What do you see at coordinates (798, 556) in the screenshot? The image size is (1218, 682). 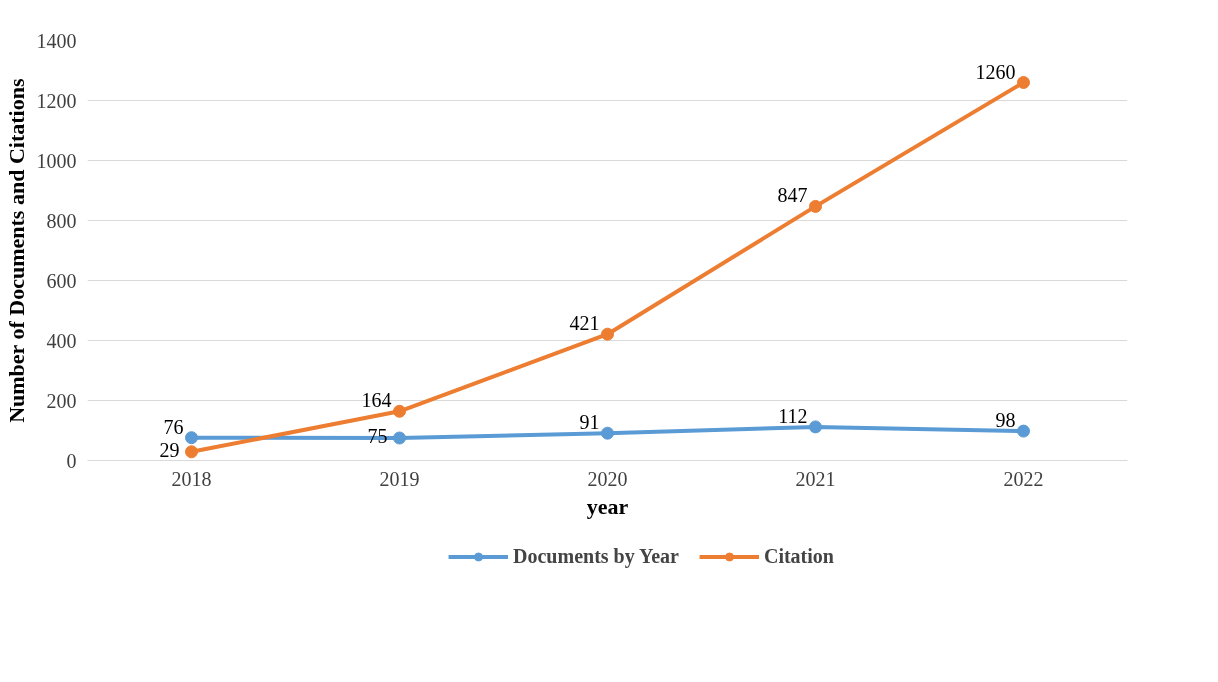 I see `legend-label: Citation` at bounding box center [798, 556].